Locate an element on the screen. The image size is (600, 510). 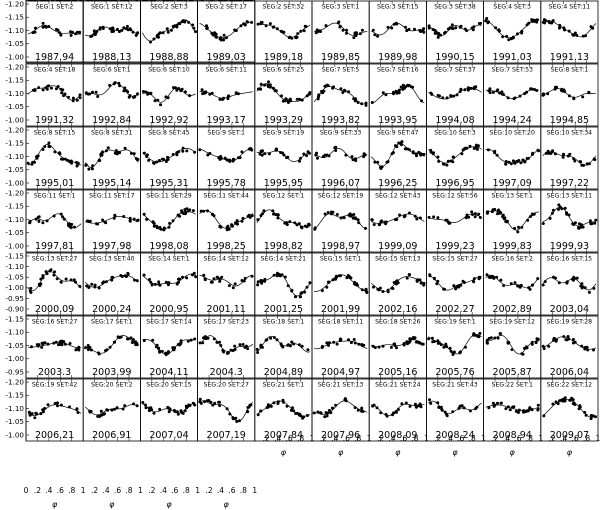
panel-epoch-label: 2004.89 is located at coordinates (283, 372).